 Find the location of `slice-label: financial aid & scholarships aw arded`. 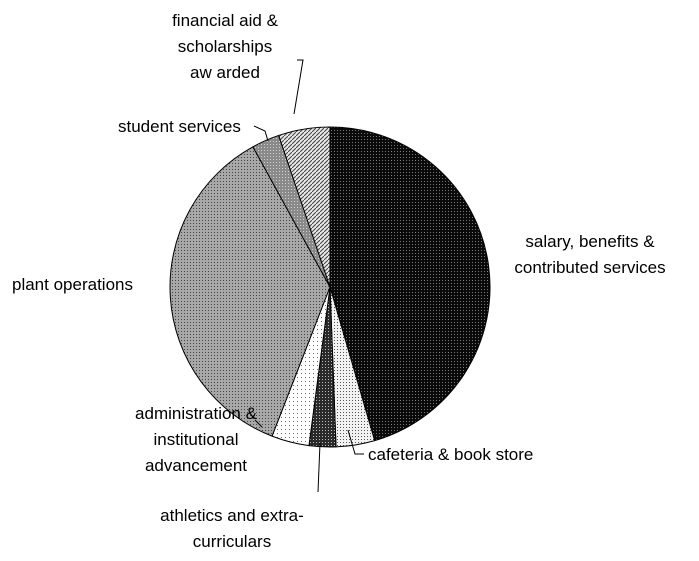

slice-label: financial aid & scholarships aw arded is located at coordinates (225, 46).